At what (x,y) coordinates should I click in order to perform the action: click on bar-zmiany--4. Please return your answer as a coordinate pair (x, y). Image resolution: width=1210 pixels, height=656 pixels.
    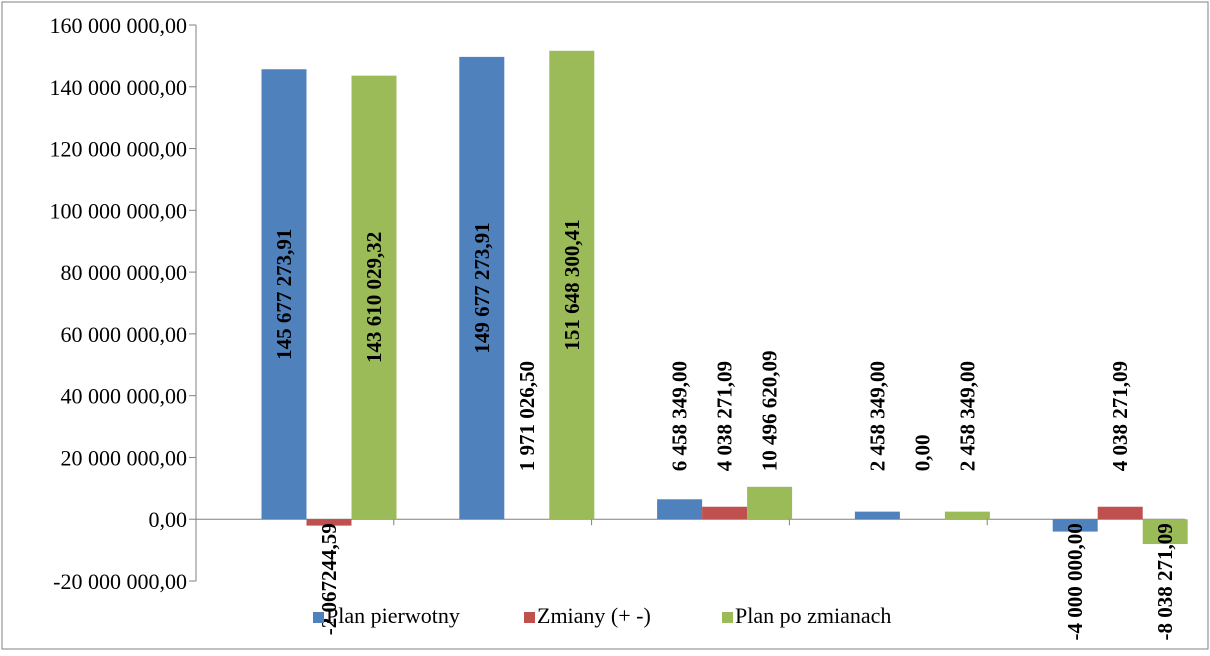
    Looking at the image, I should click on (1120, 513).